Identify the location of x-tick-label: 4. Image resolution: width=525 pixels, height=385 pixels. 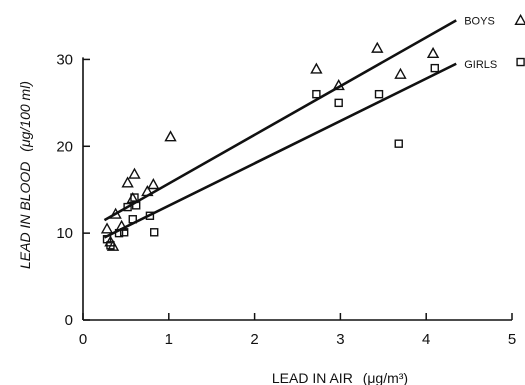
(426, 339).